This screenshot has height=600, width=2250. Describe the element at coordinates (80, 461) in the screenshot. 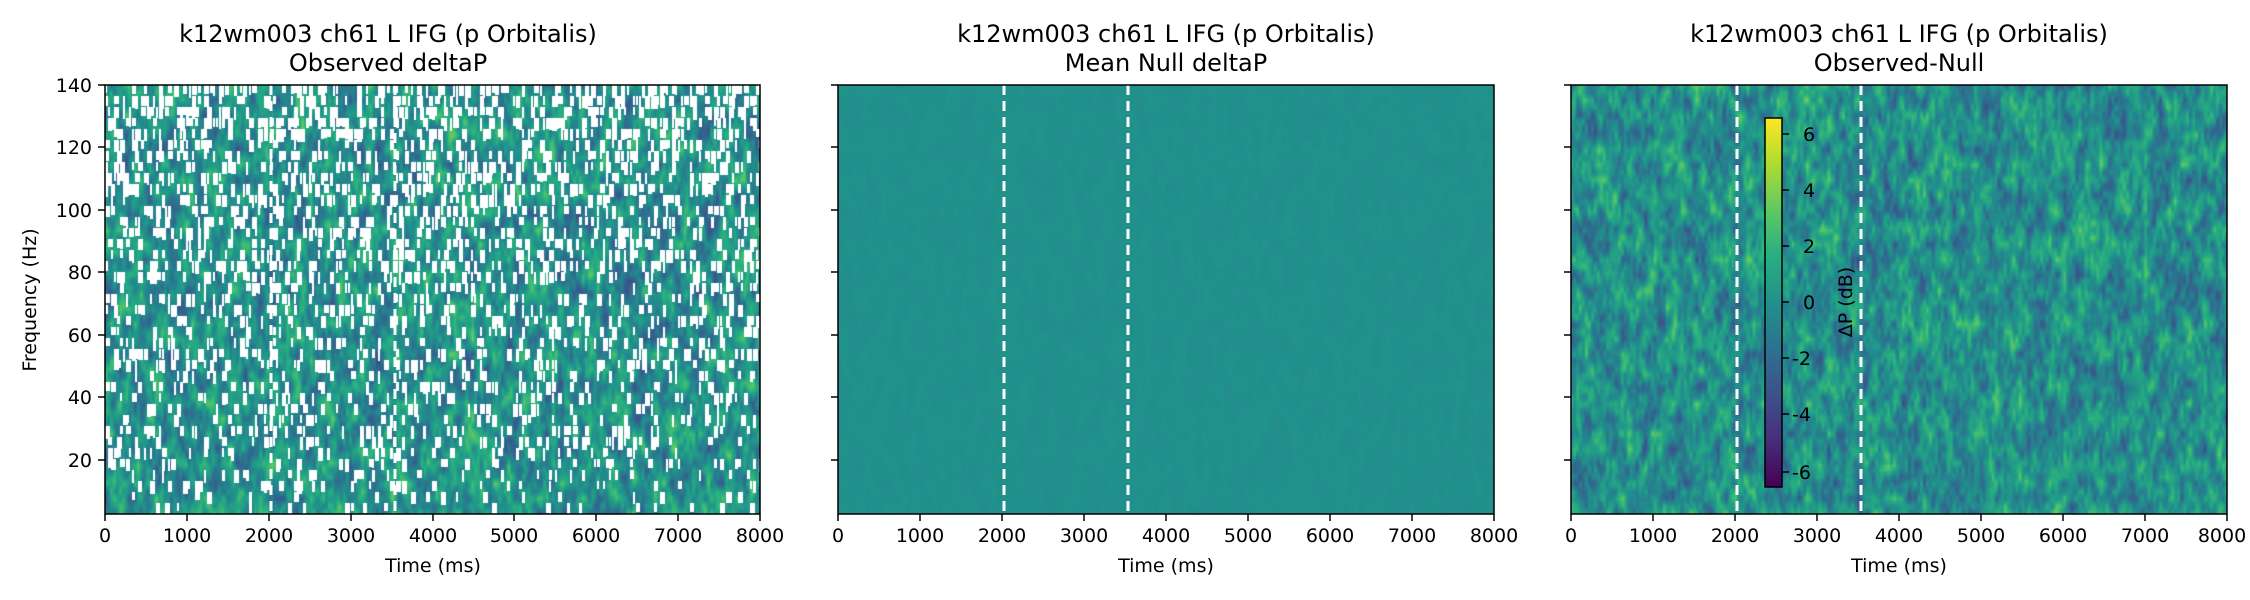

I see `y-tick-label: 20` at that location.